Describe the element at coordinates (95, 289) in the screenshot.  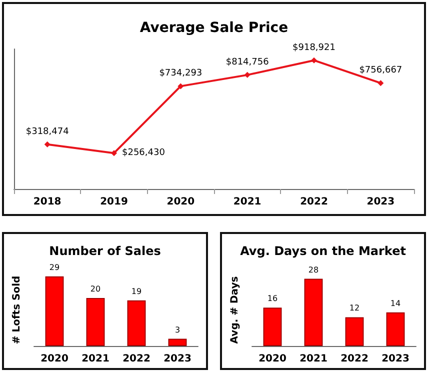
I see `data-label: 20` at that location.